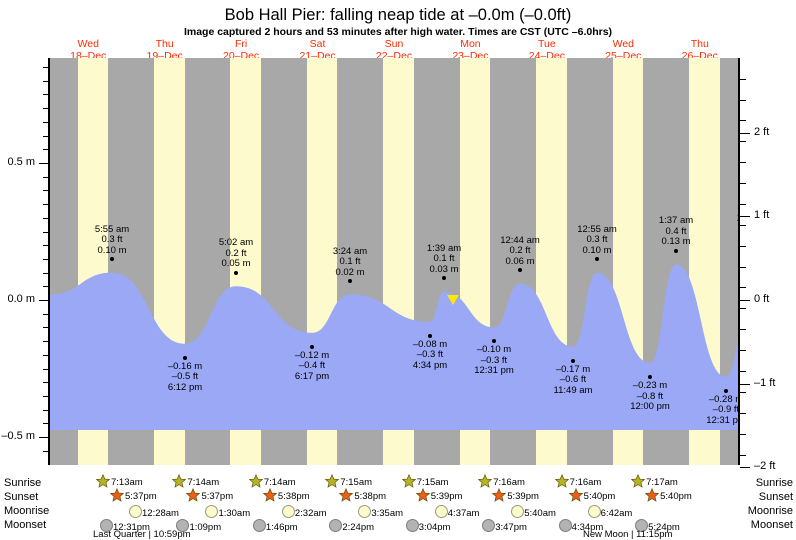 This screenshot has width=796, height=540. Describe the element at coordinates (494, 360) in the screenshot. I see `low-tide-label-3-line-1: –0.3 ft` at that location.